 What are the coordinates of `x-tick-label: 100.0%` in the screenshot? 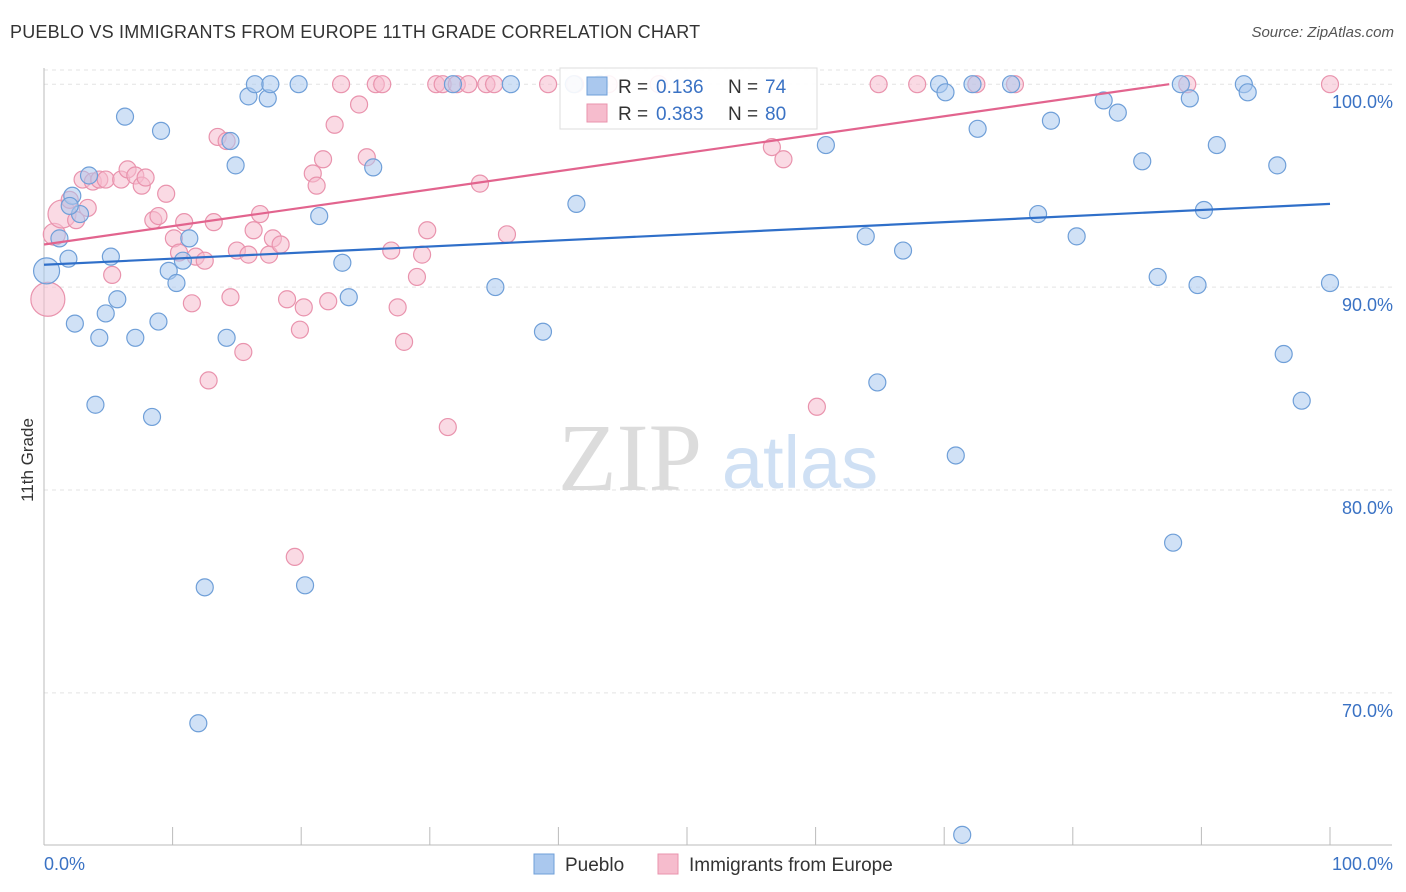 It's located at (1362, 864).